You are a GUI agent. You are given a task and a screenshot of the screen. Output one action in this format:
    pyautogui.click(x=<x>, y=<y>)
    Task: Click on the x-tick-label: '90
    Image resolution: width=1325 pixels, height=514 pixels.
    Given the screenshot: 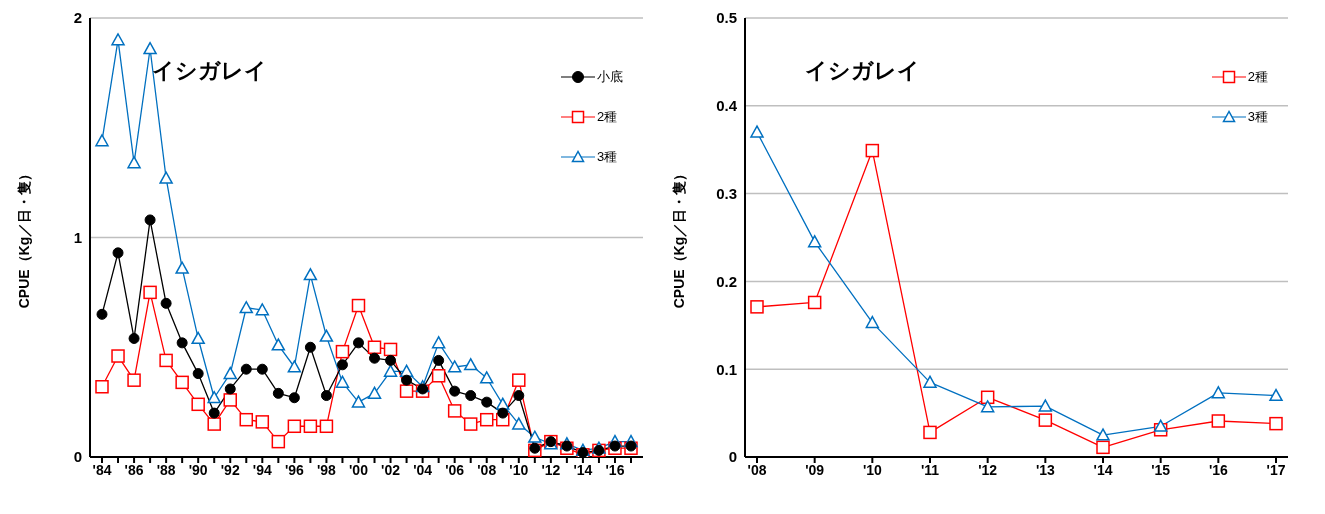 What is the action you would take?
    pyautogui.click(x=198, y=469)
    